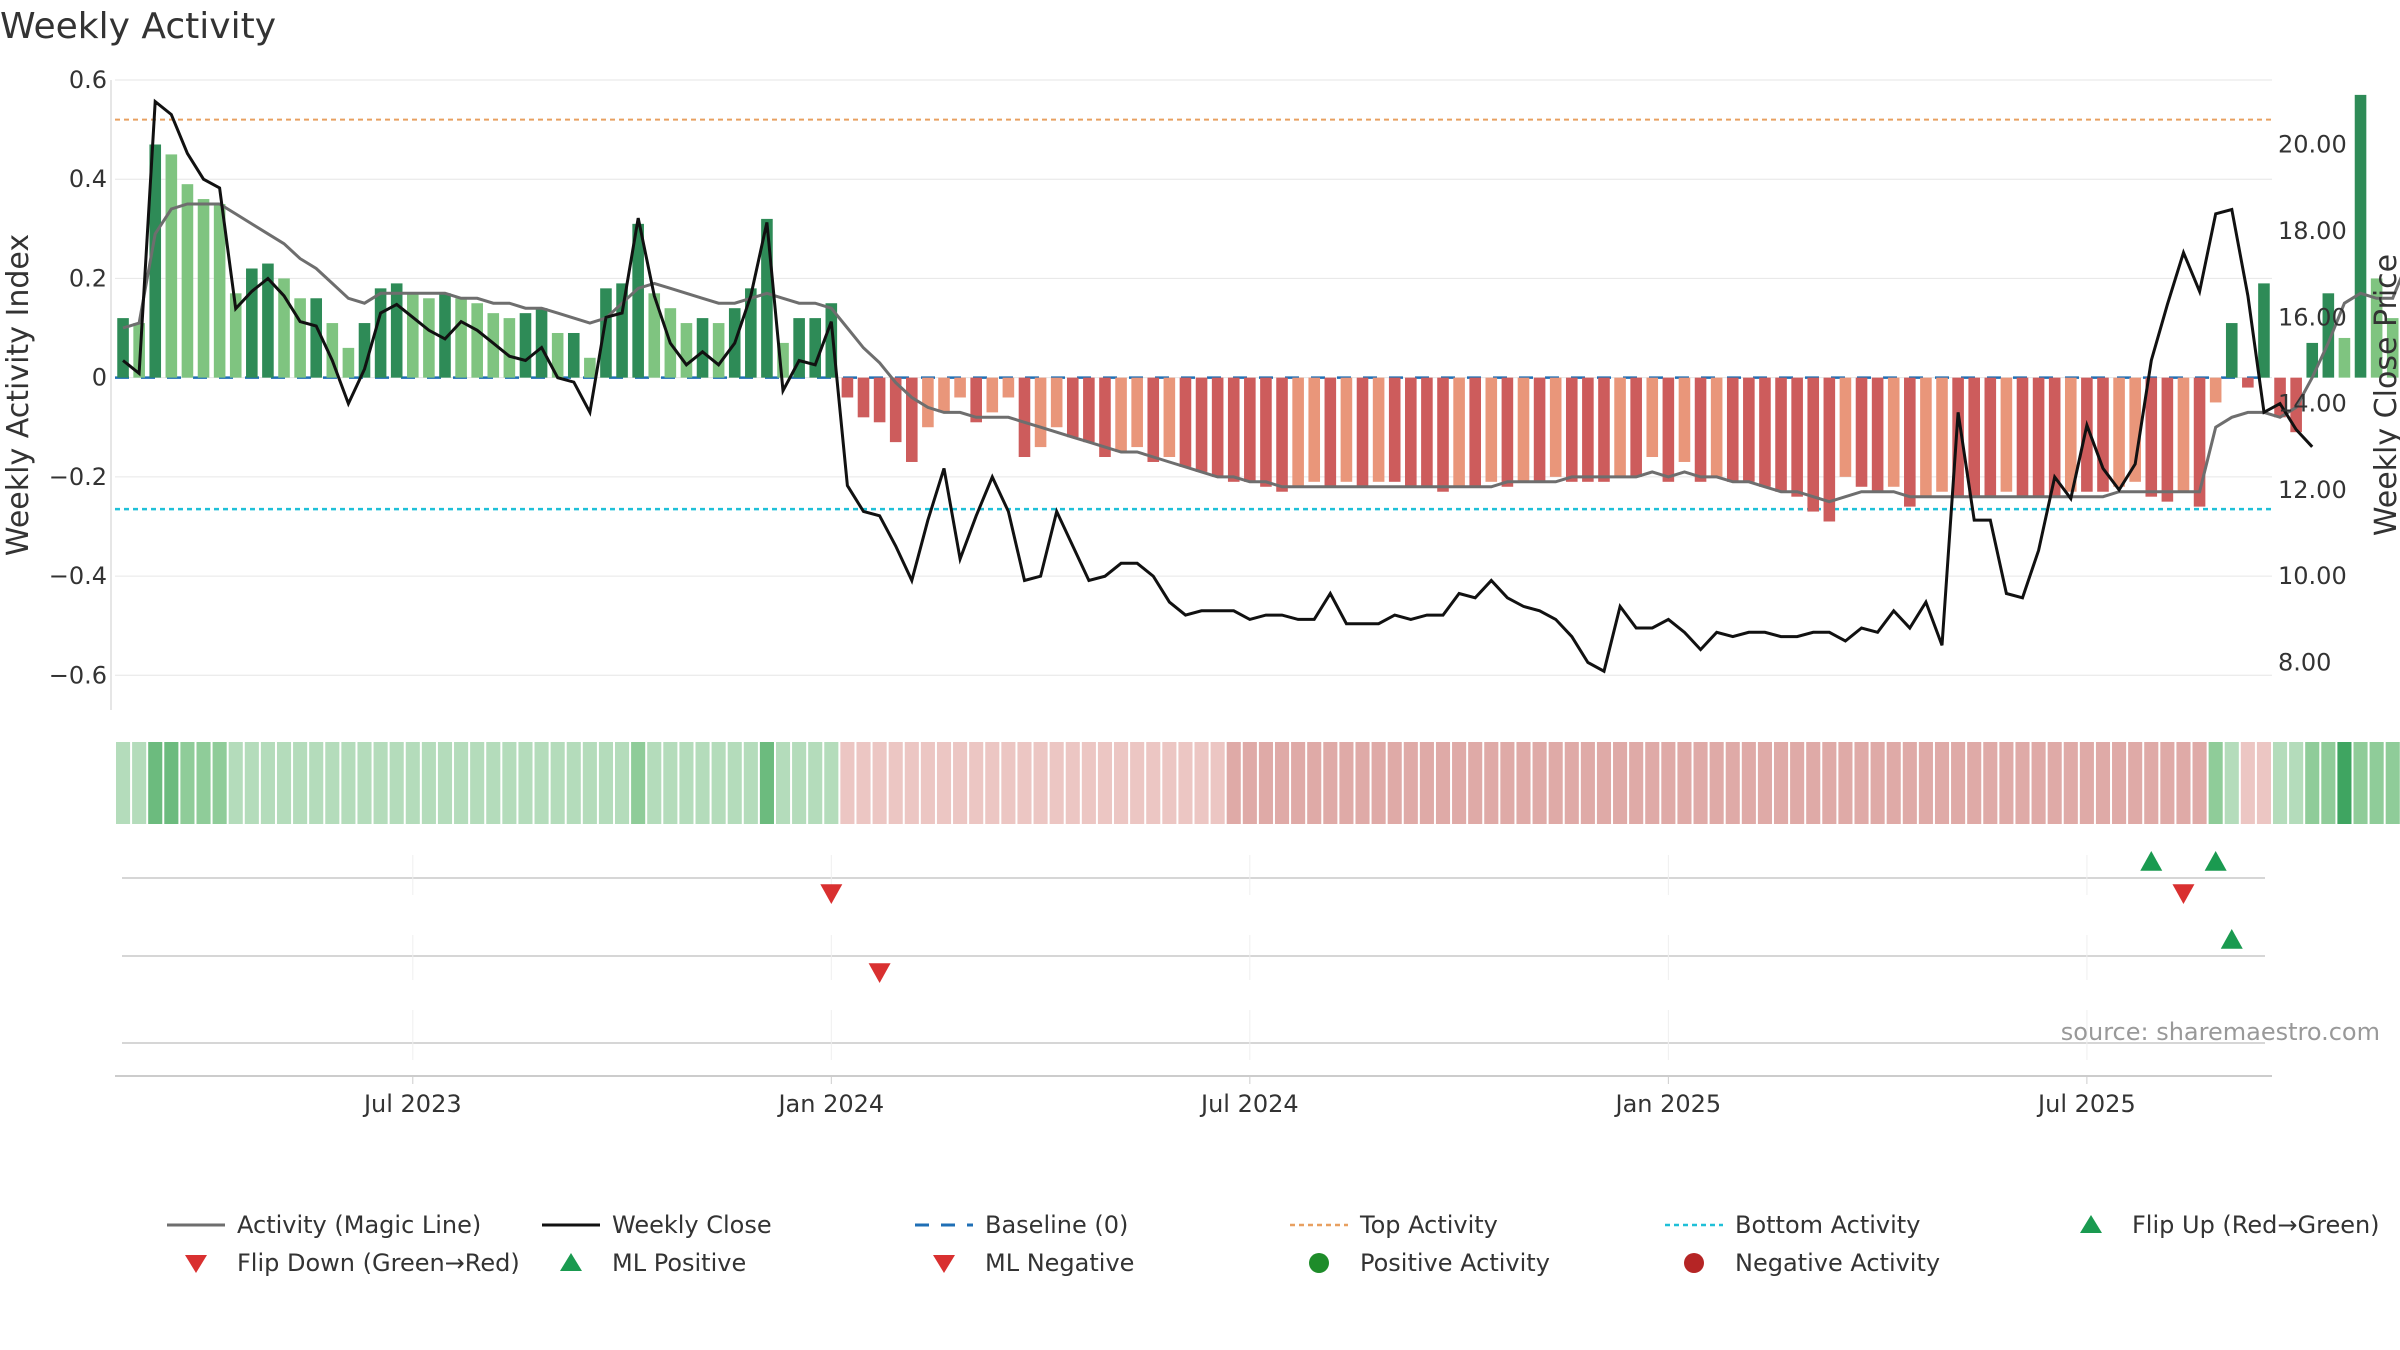 The image size is (2400, 1350). I want to click on legend-label: ML Negative, so click(1059, 1263).